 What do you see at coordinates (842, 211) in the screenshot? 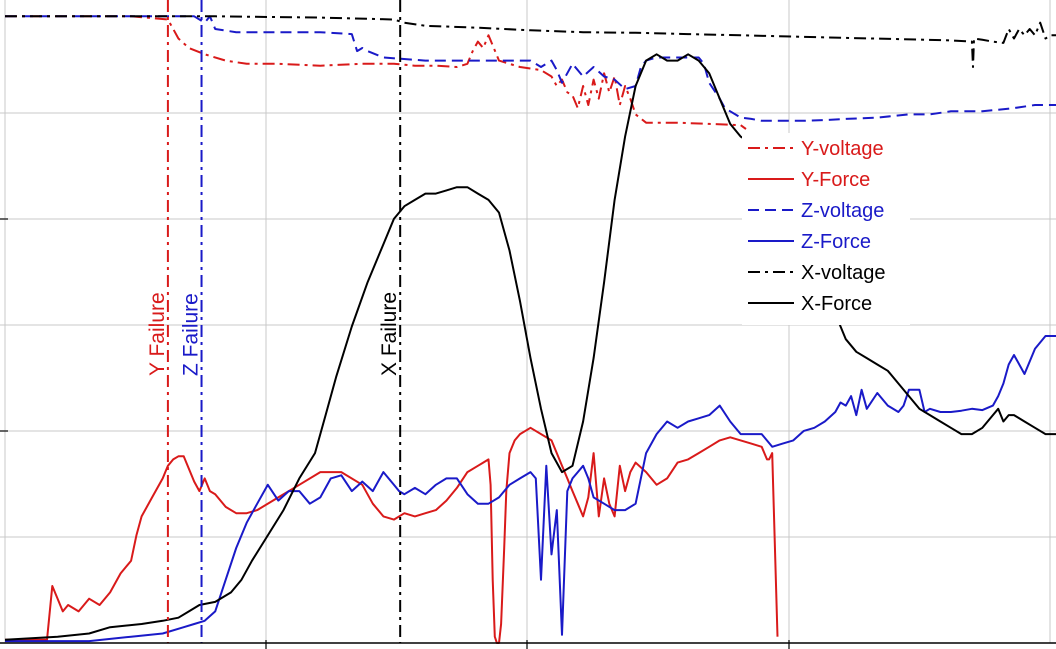
I see `legend-label-2: Z-voltage` at bounding box center [842, 211].